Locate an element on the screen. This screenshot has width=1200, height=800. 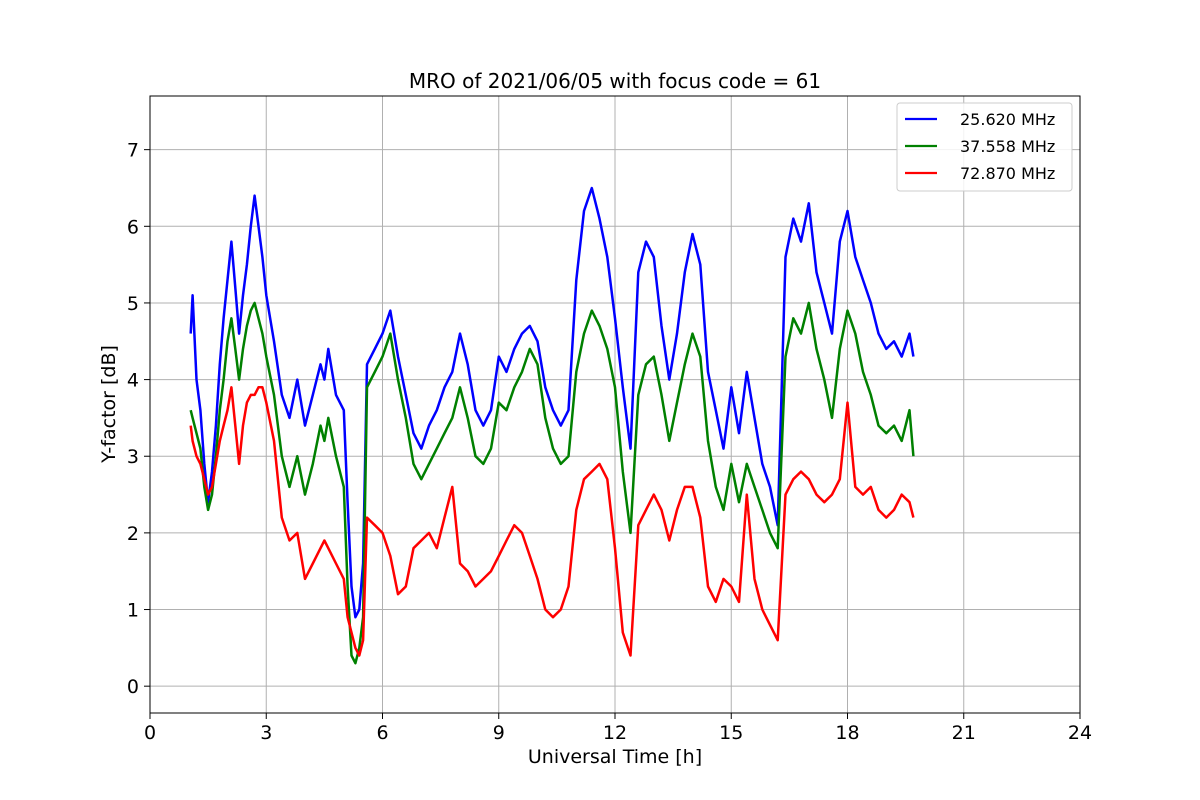
legend-label: 25.620 MHz is located at coordinates (1007, 119).